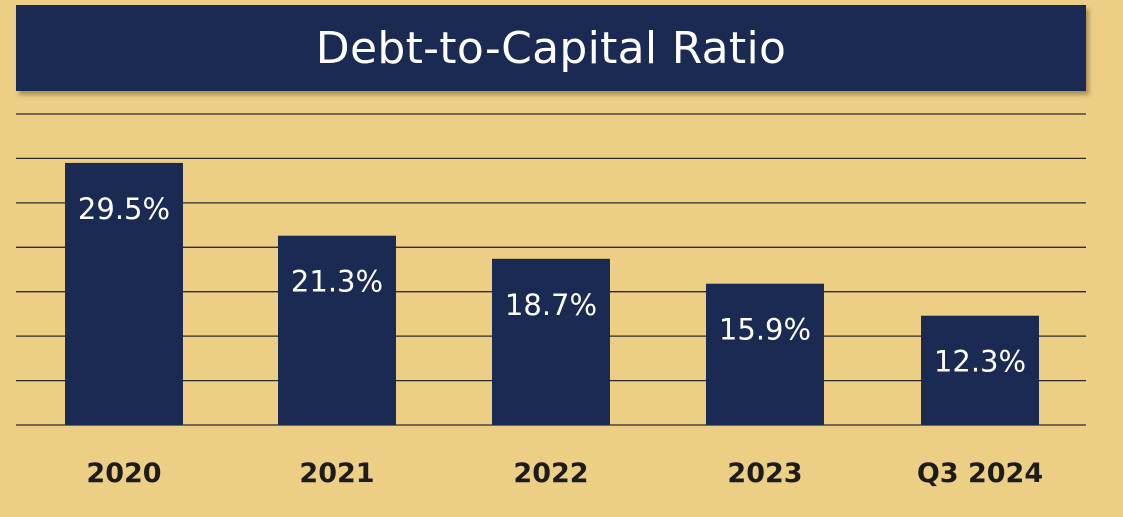 The image size is (1123, 517). What do you see at coordinates (765, 354) in the screenshot?
I see `bar-2023` at bounding box center [765, 354].